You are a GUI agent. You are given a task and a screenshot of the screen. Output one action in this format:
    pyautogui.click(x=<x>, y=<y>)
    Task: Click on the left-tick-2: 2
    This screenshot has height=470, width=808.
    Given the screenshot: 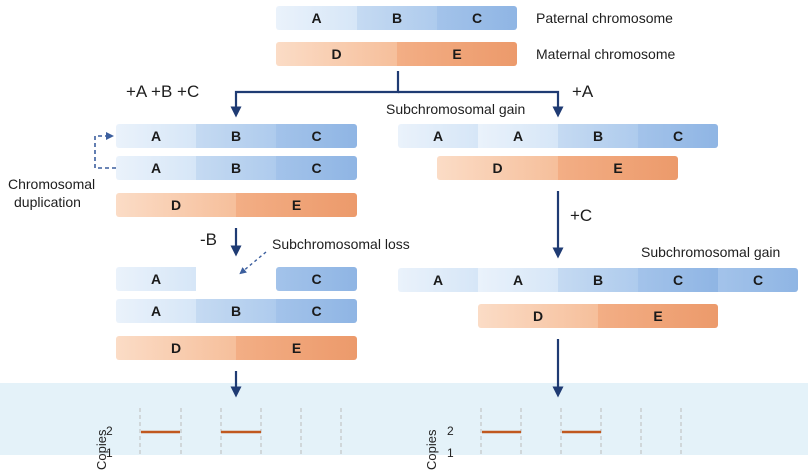 What is the action you would take?
    pyautogui.click(x=109, y=431)
    